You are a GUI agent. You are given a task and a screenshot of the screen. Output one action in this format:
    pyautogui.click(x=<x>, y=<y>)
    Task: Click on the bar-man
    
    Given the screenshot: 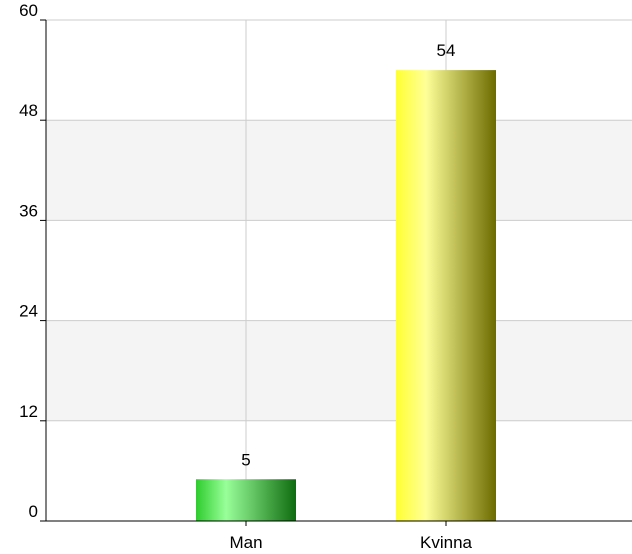 What is the action you would take?
    pyautogui.click(x=246, y=500)
    